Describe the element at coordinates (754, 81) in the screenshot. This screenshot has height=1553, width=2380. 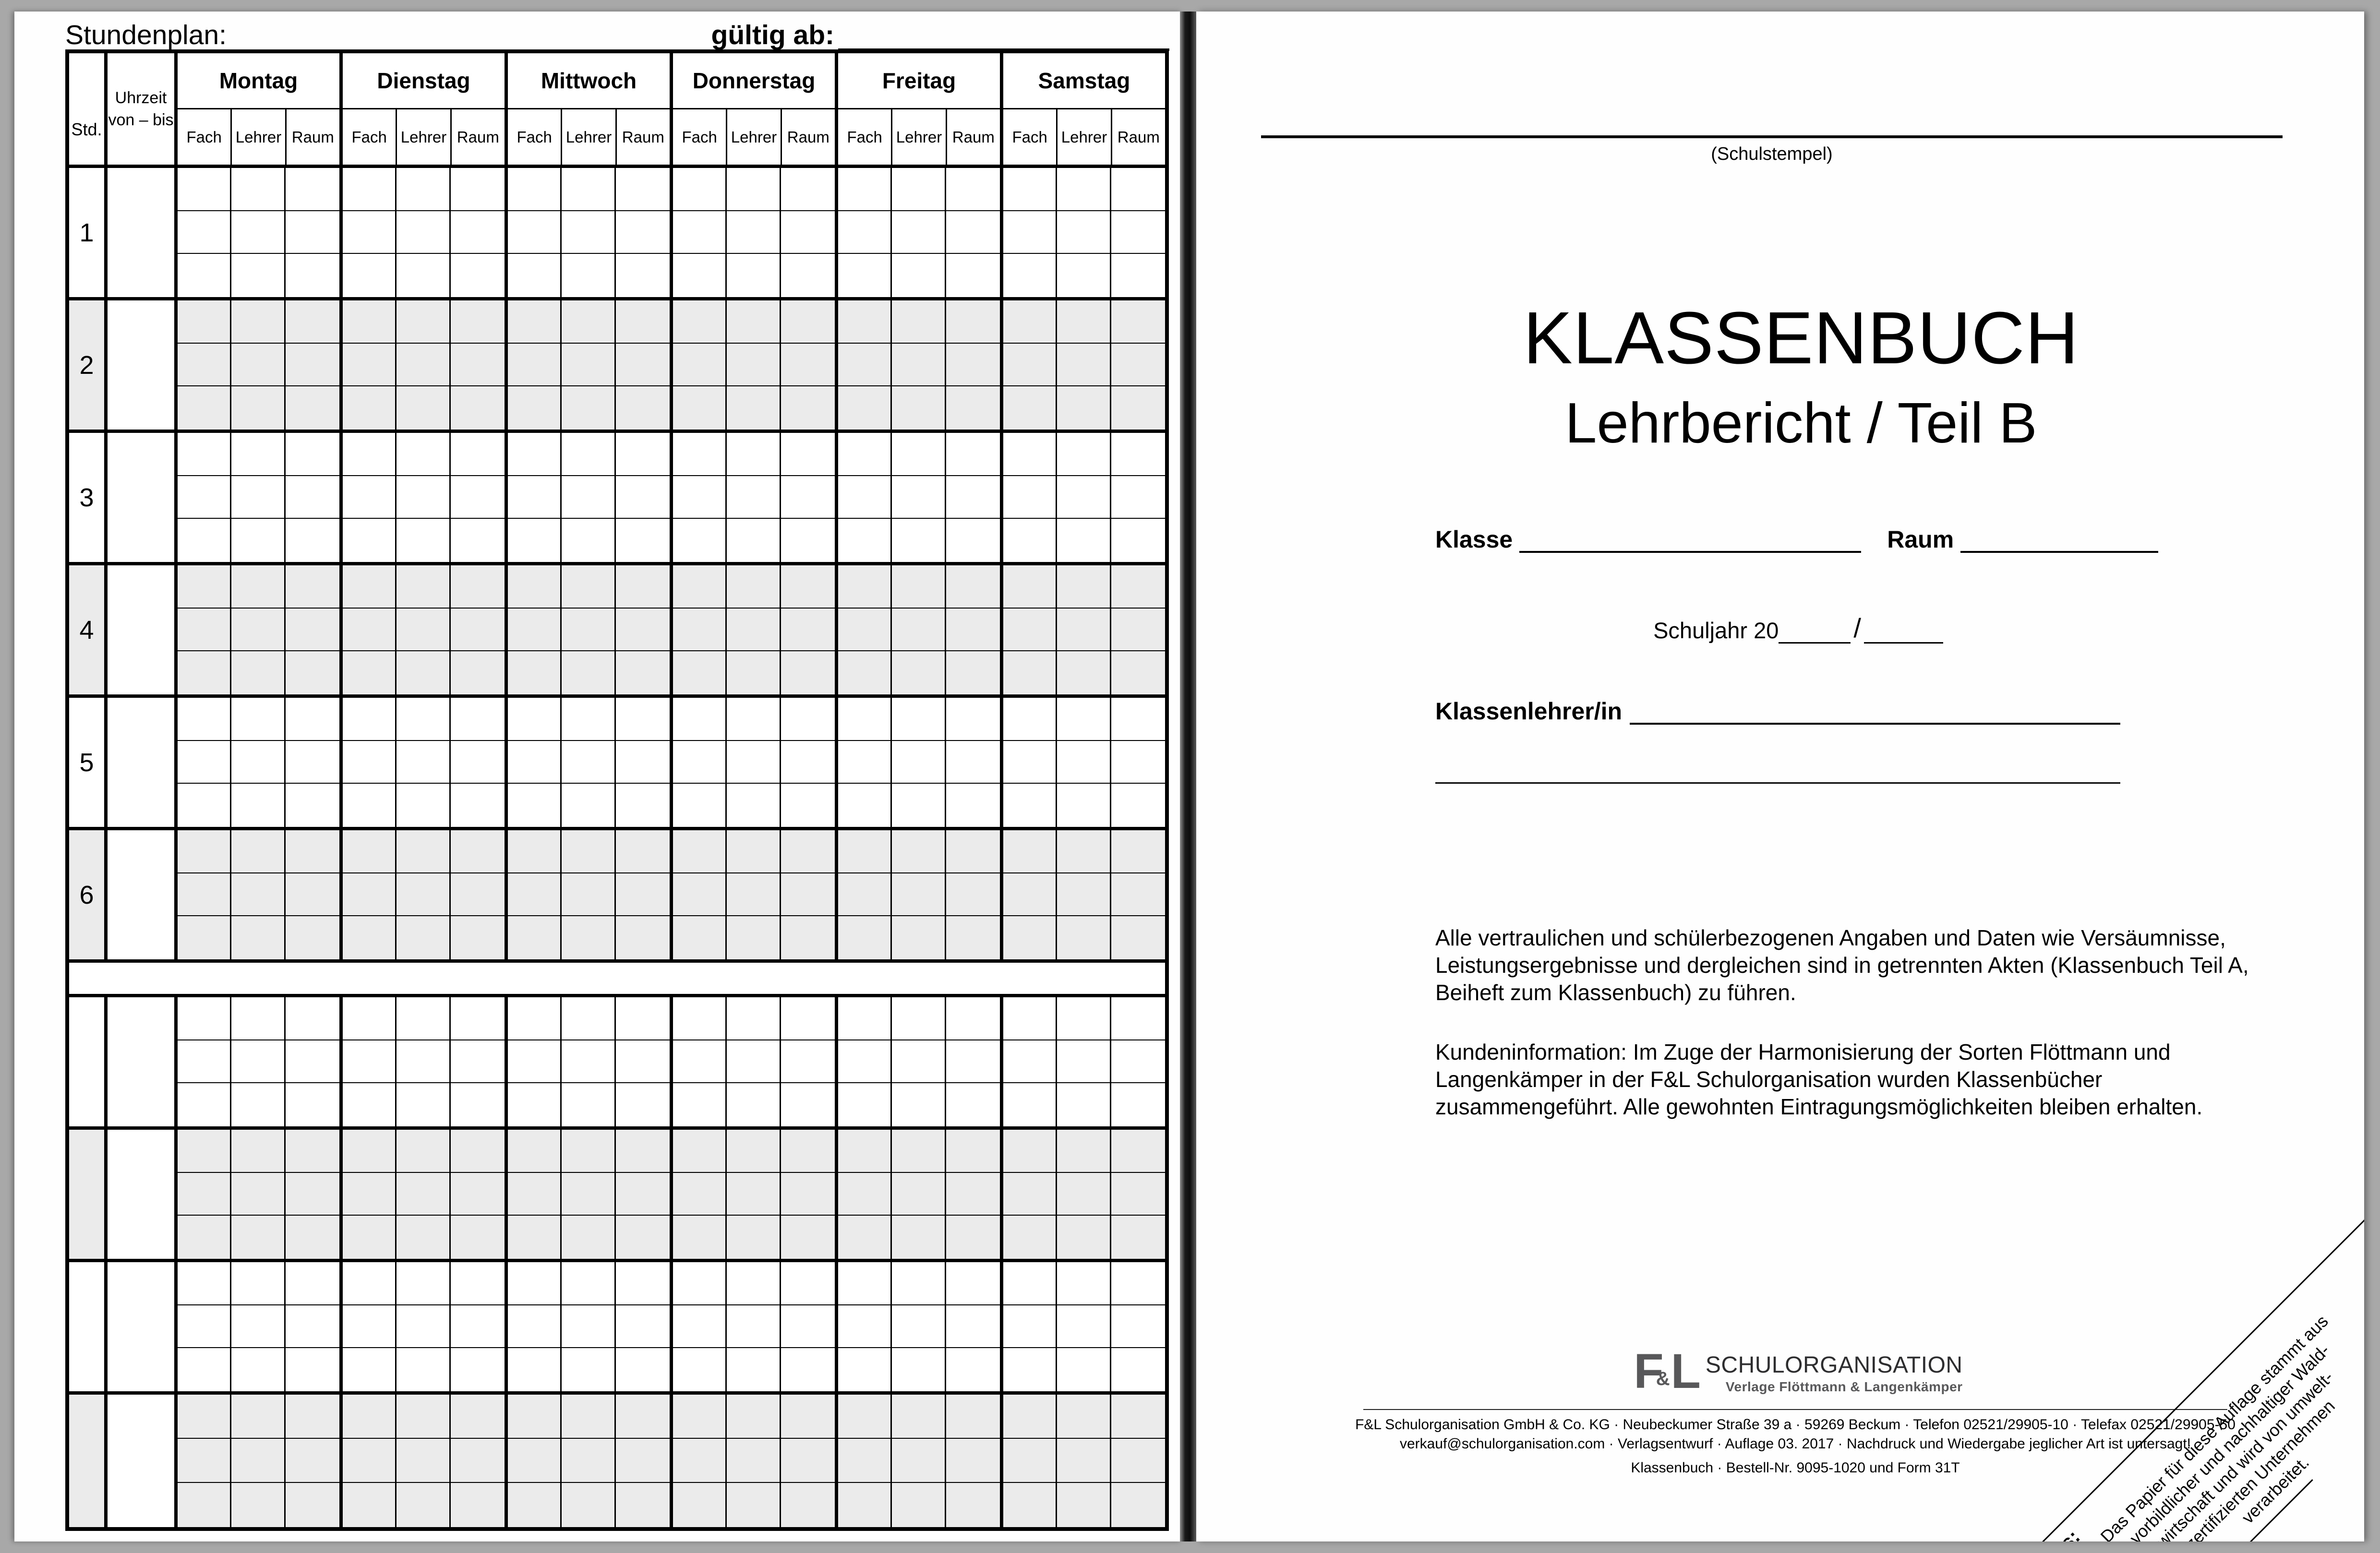
I see `day-name-label: Donnerstag` at that location.